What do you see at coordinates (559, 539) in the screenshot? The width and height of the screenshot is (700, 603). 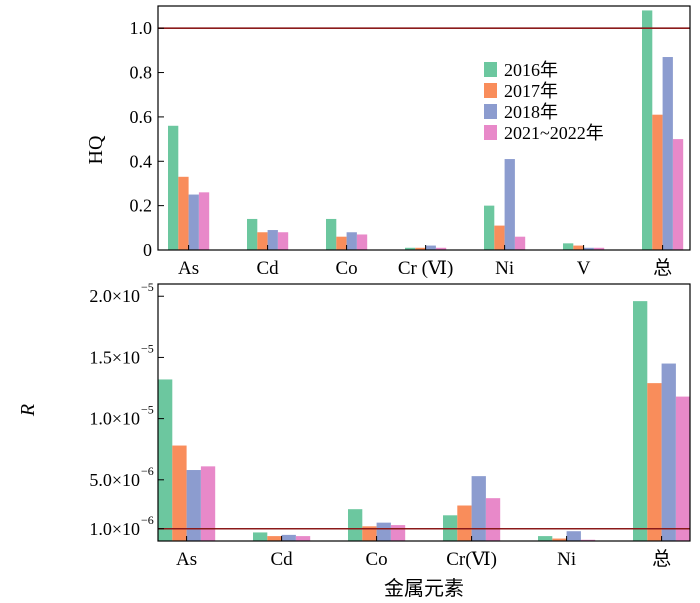 I see `bar-r-s1-c4` at bounding box center [559, 539].